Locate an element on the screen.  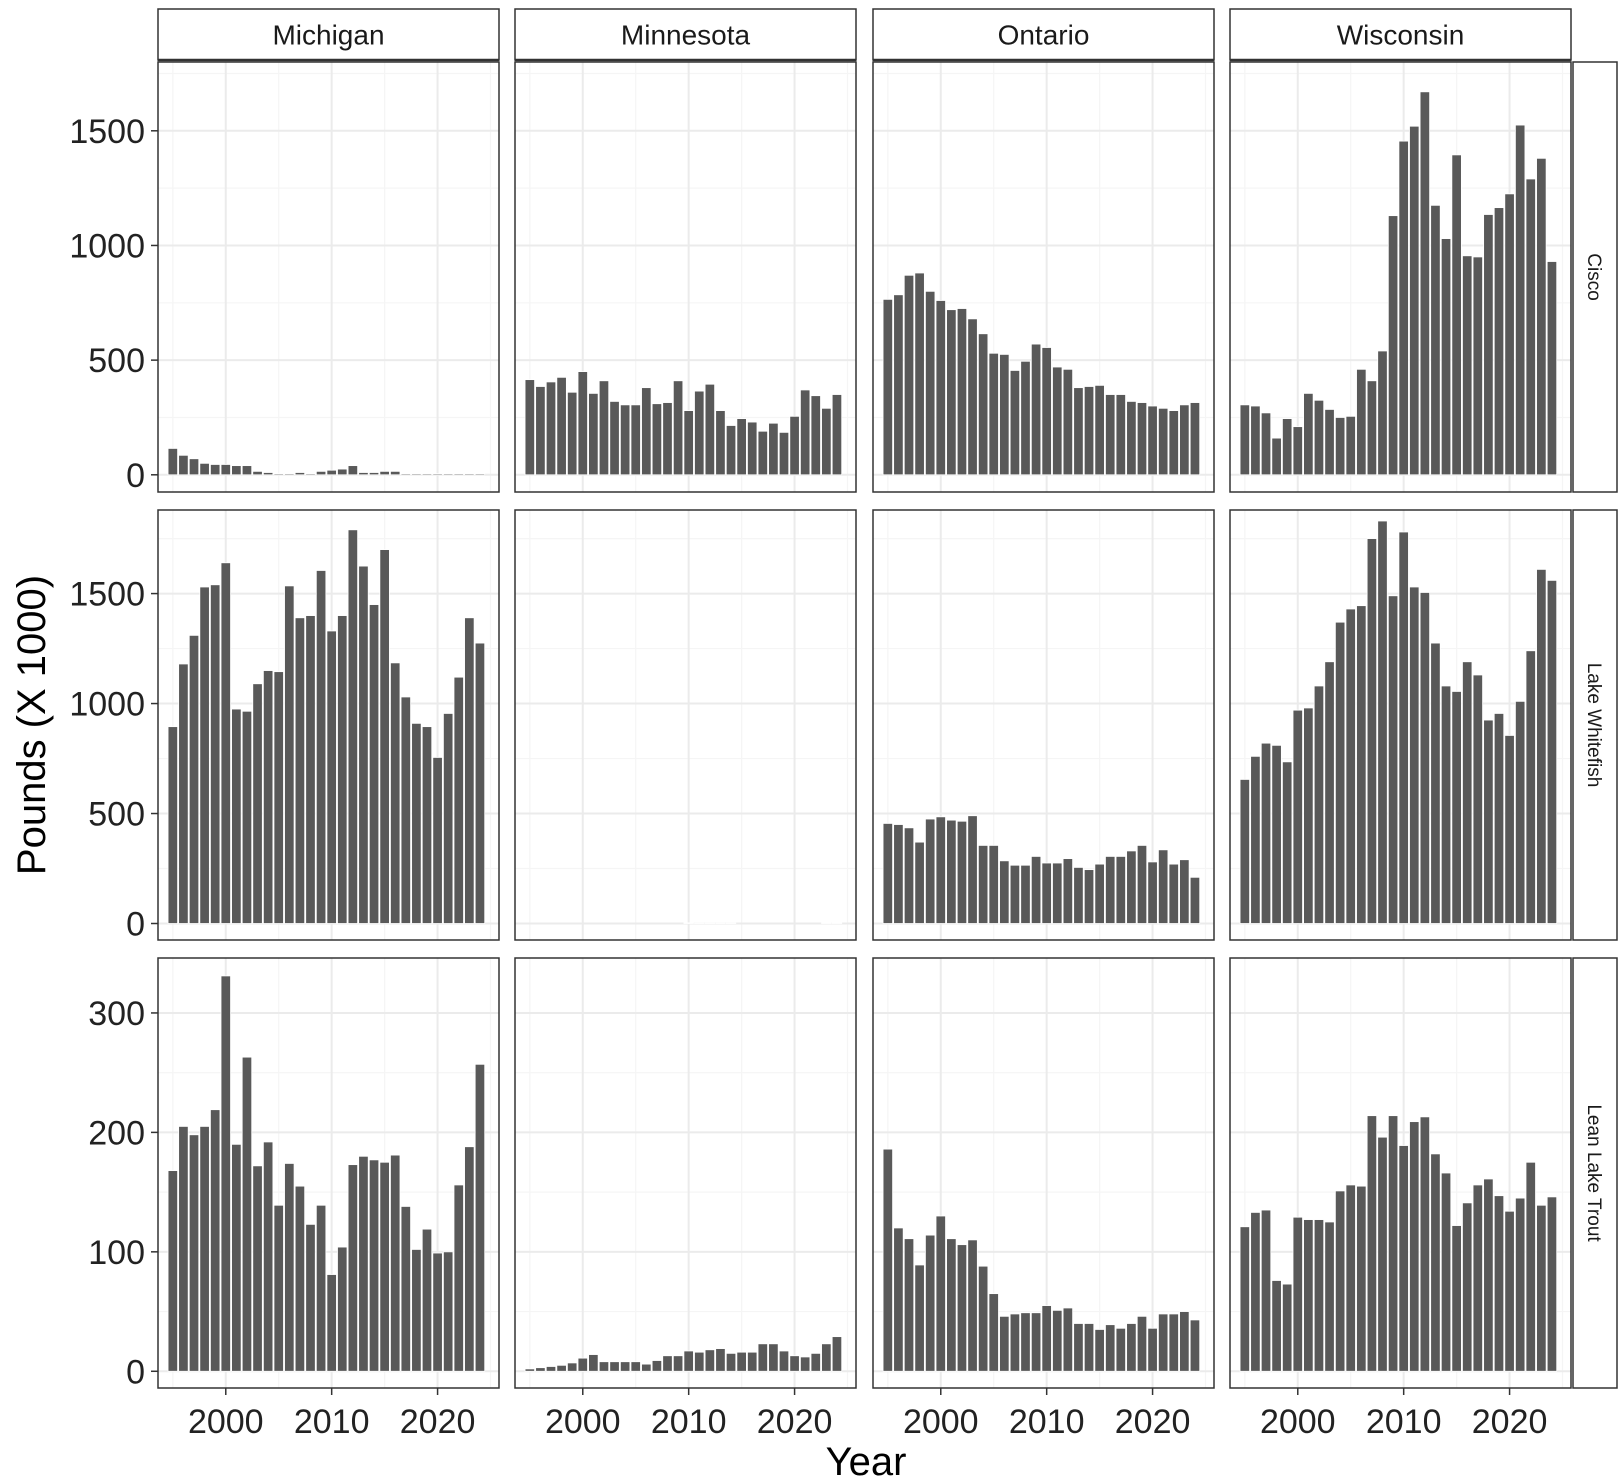
y-axis-title: Pounds (X 1000) is located at coordinates (32, 725).